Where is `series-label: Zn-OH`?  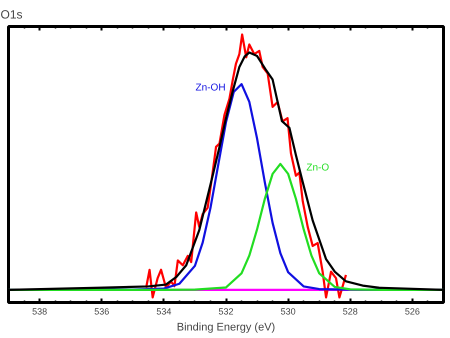 series-label: Zn-OH is located at coordinates (211, 88).